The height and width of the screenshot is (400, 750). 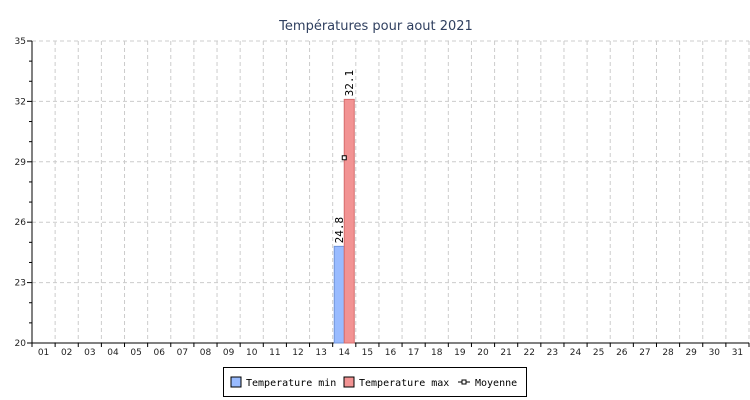 I want to click on average-marker, so click(x=344, y=158).